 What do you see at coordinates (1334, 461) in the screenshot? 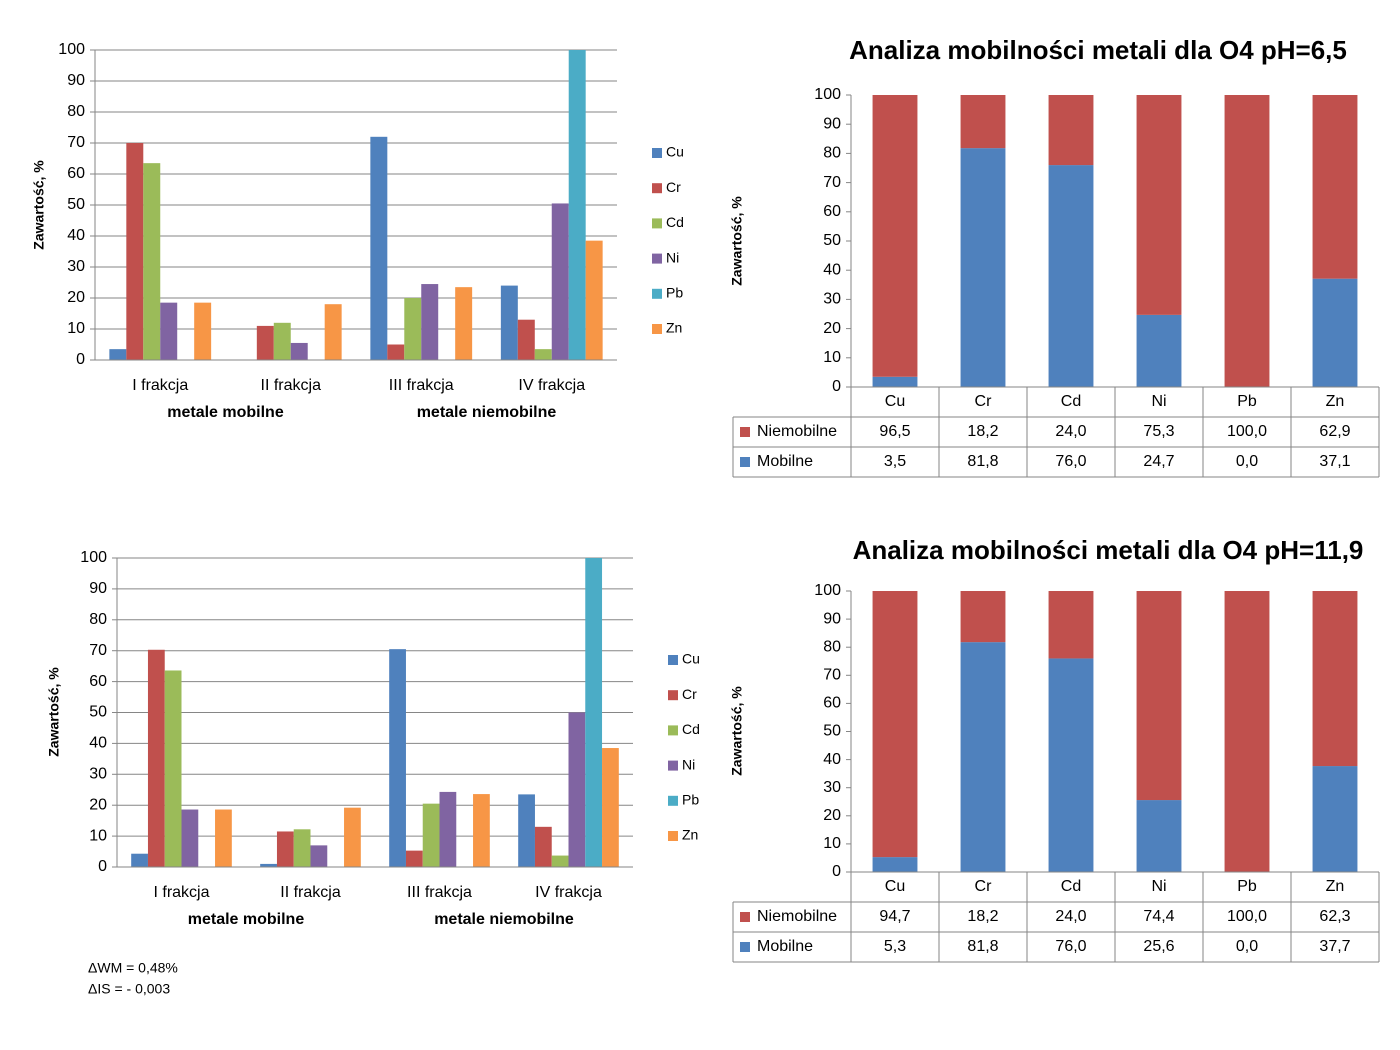
I see `table-value: 37,1` at bounding box center [1334, 461].